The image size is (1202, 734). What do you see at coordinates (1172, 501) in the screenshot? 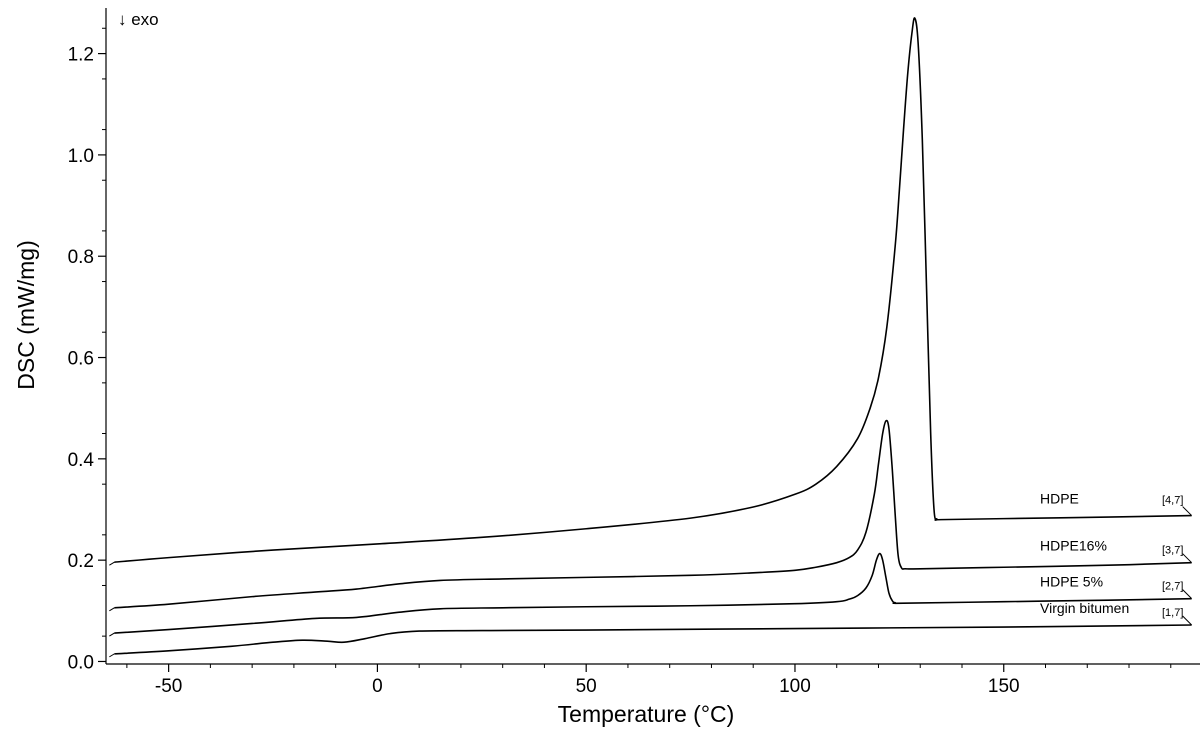
I see `series-code-label: [4,7]` at bounding box center [1172, 501].